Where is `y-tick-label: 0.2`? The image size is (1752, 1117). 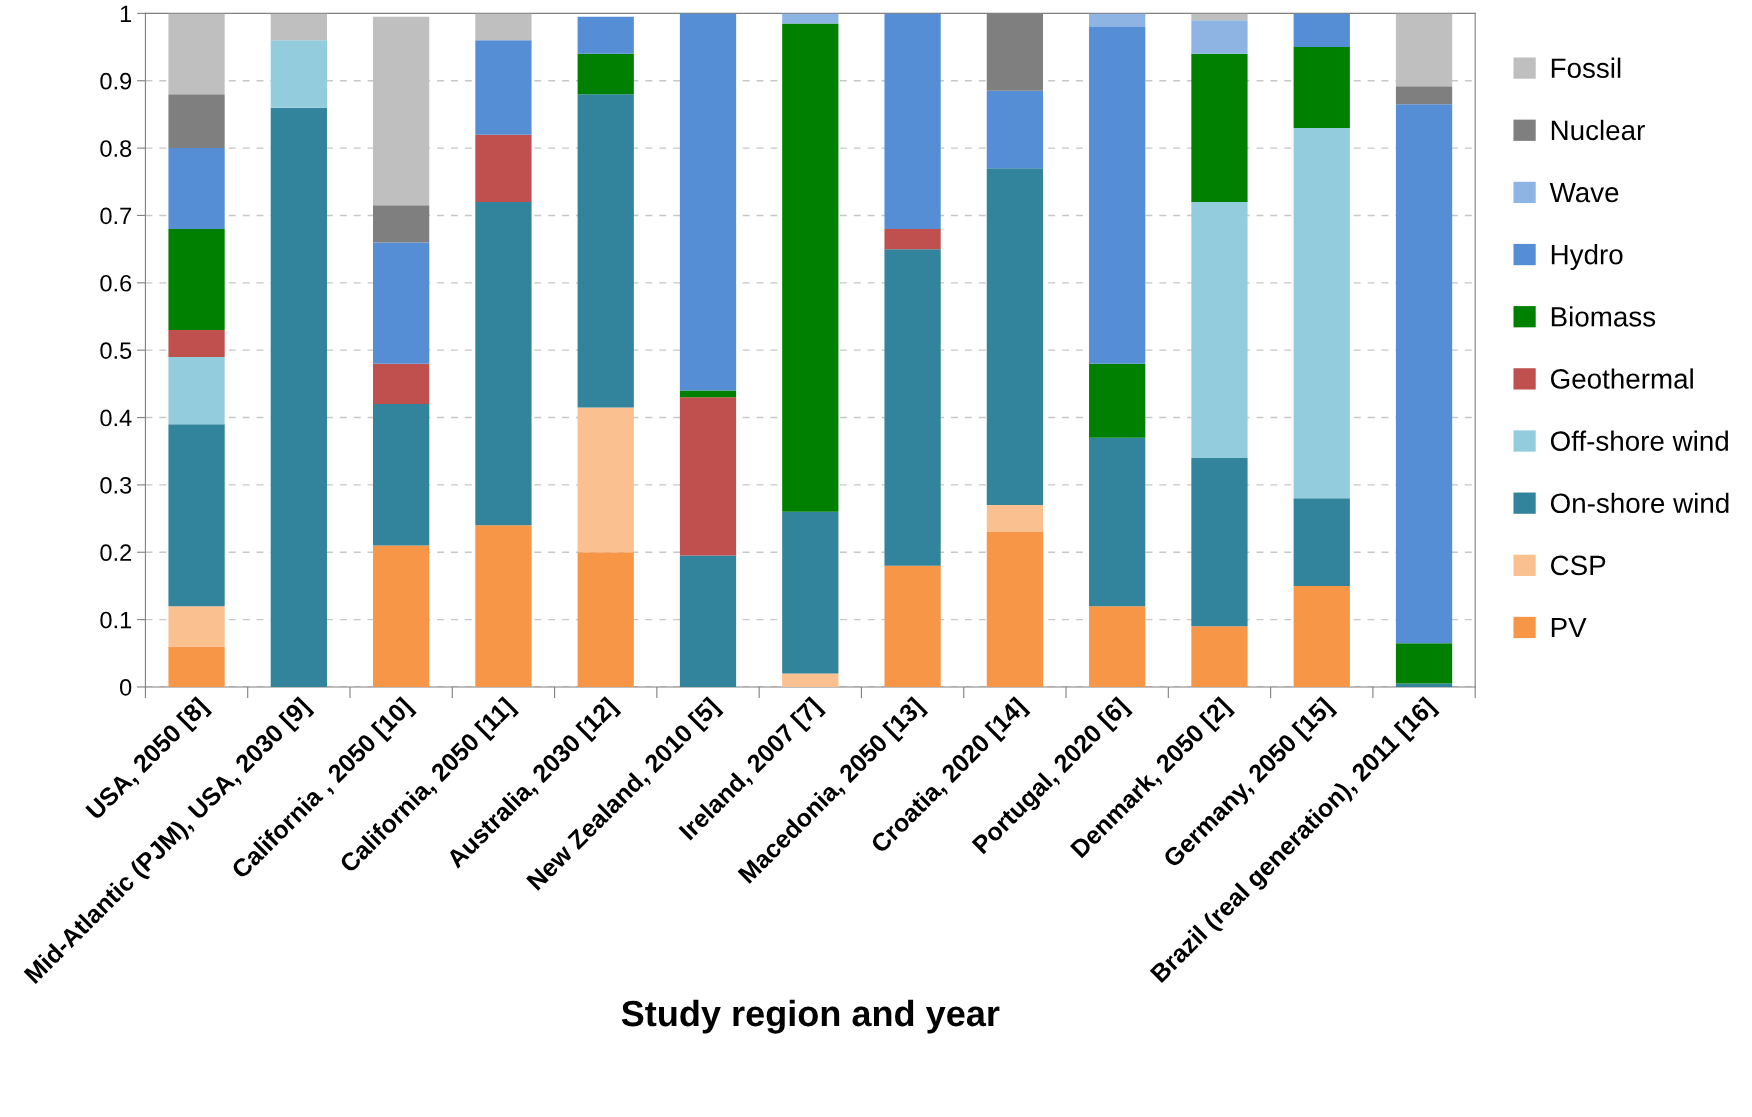 y-tick-label: 0.2 is located at coordinates (116, 553).